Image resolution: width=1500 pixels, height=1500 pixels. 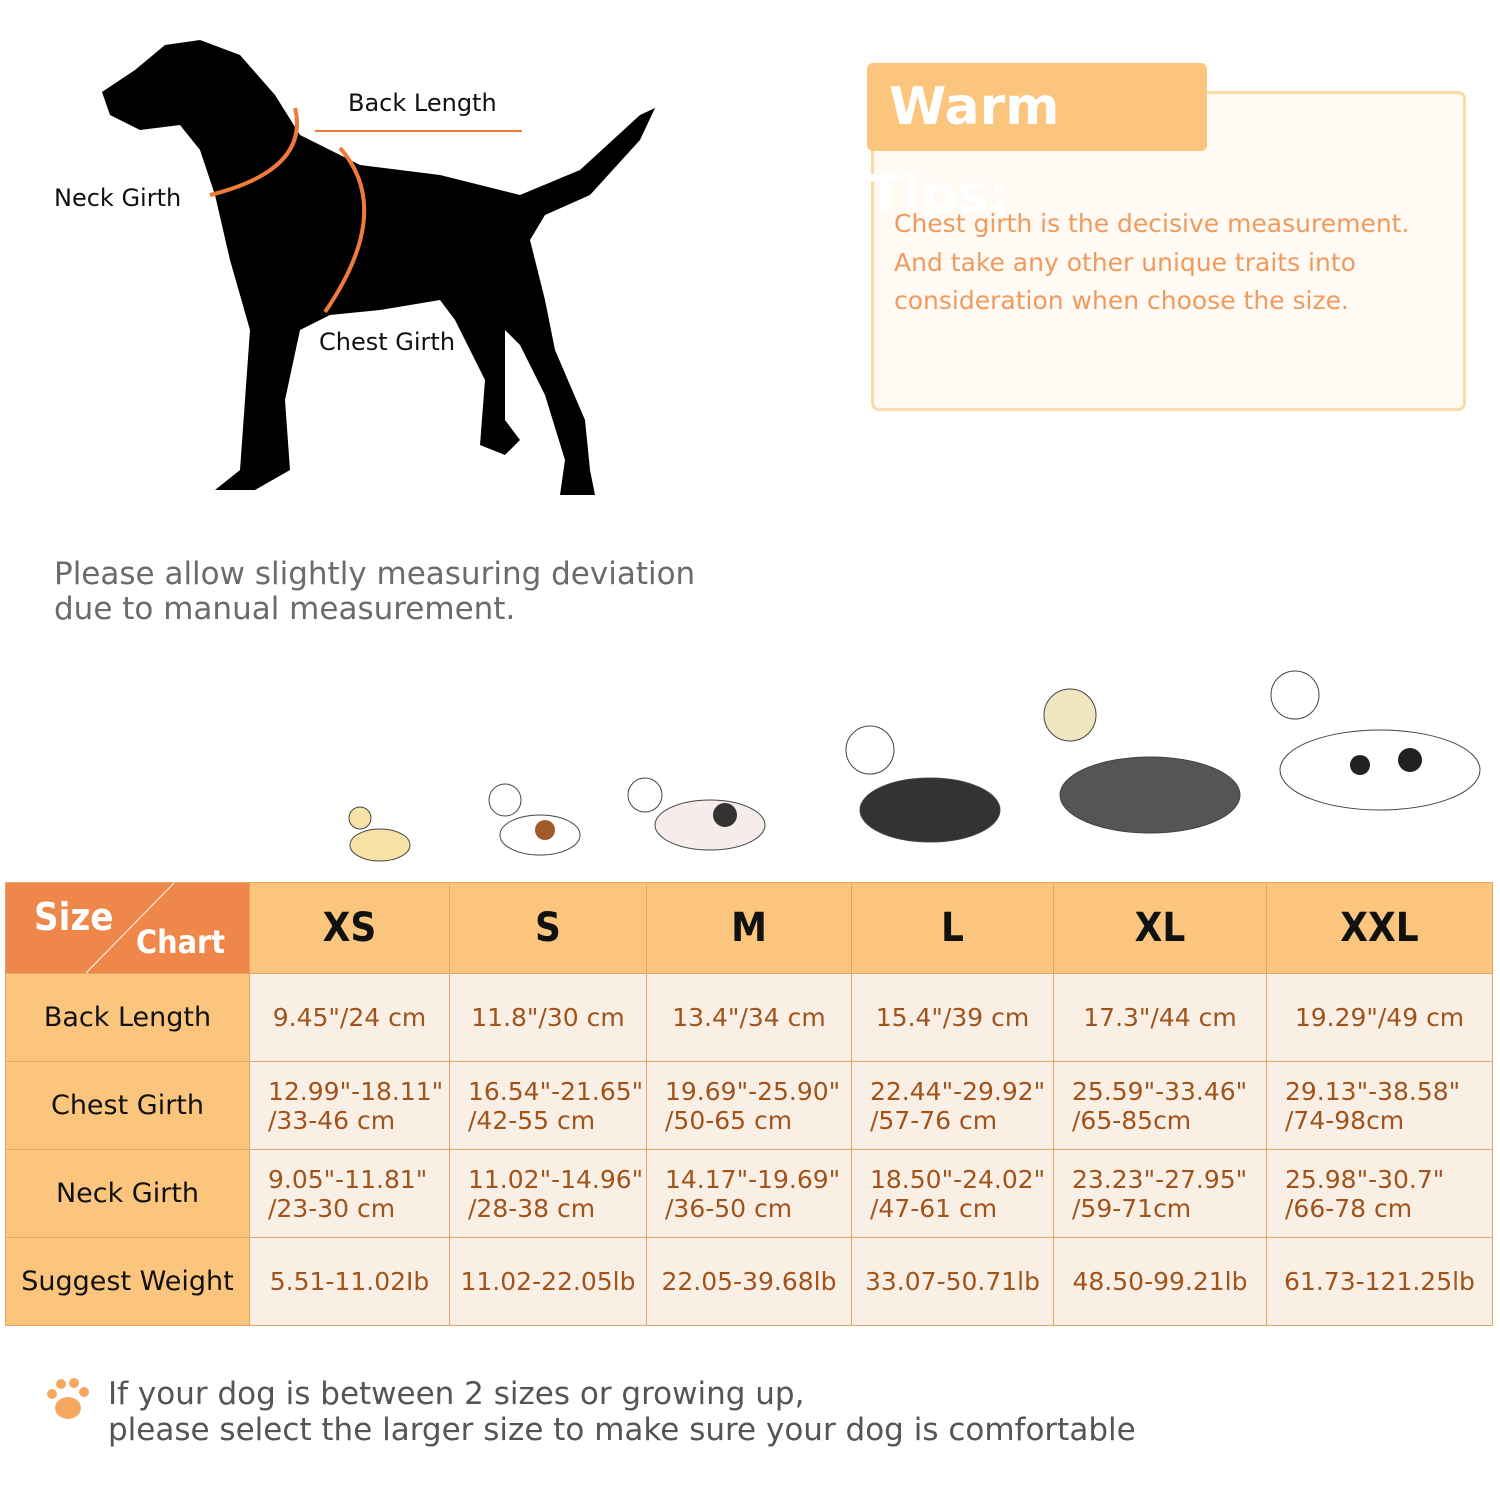 I want to click on cell-line: 13.4"/34 cm, so click(x=749, y=1017).